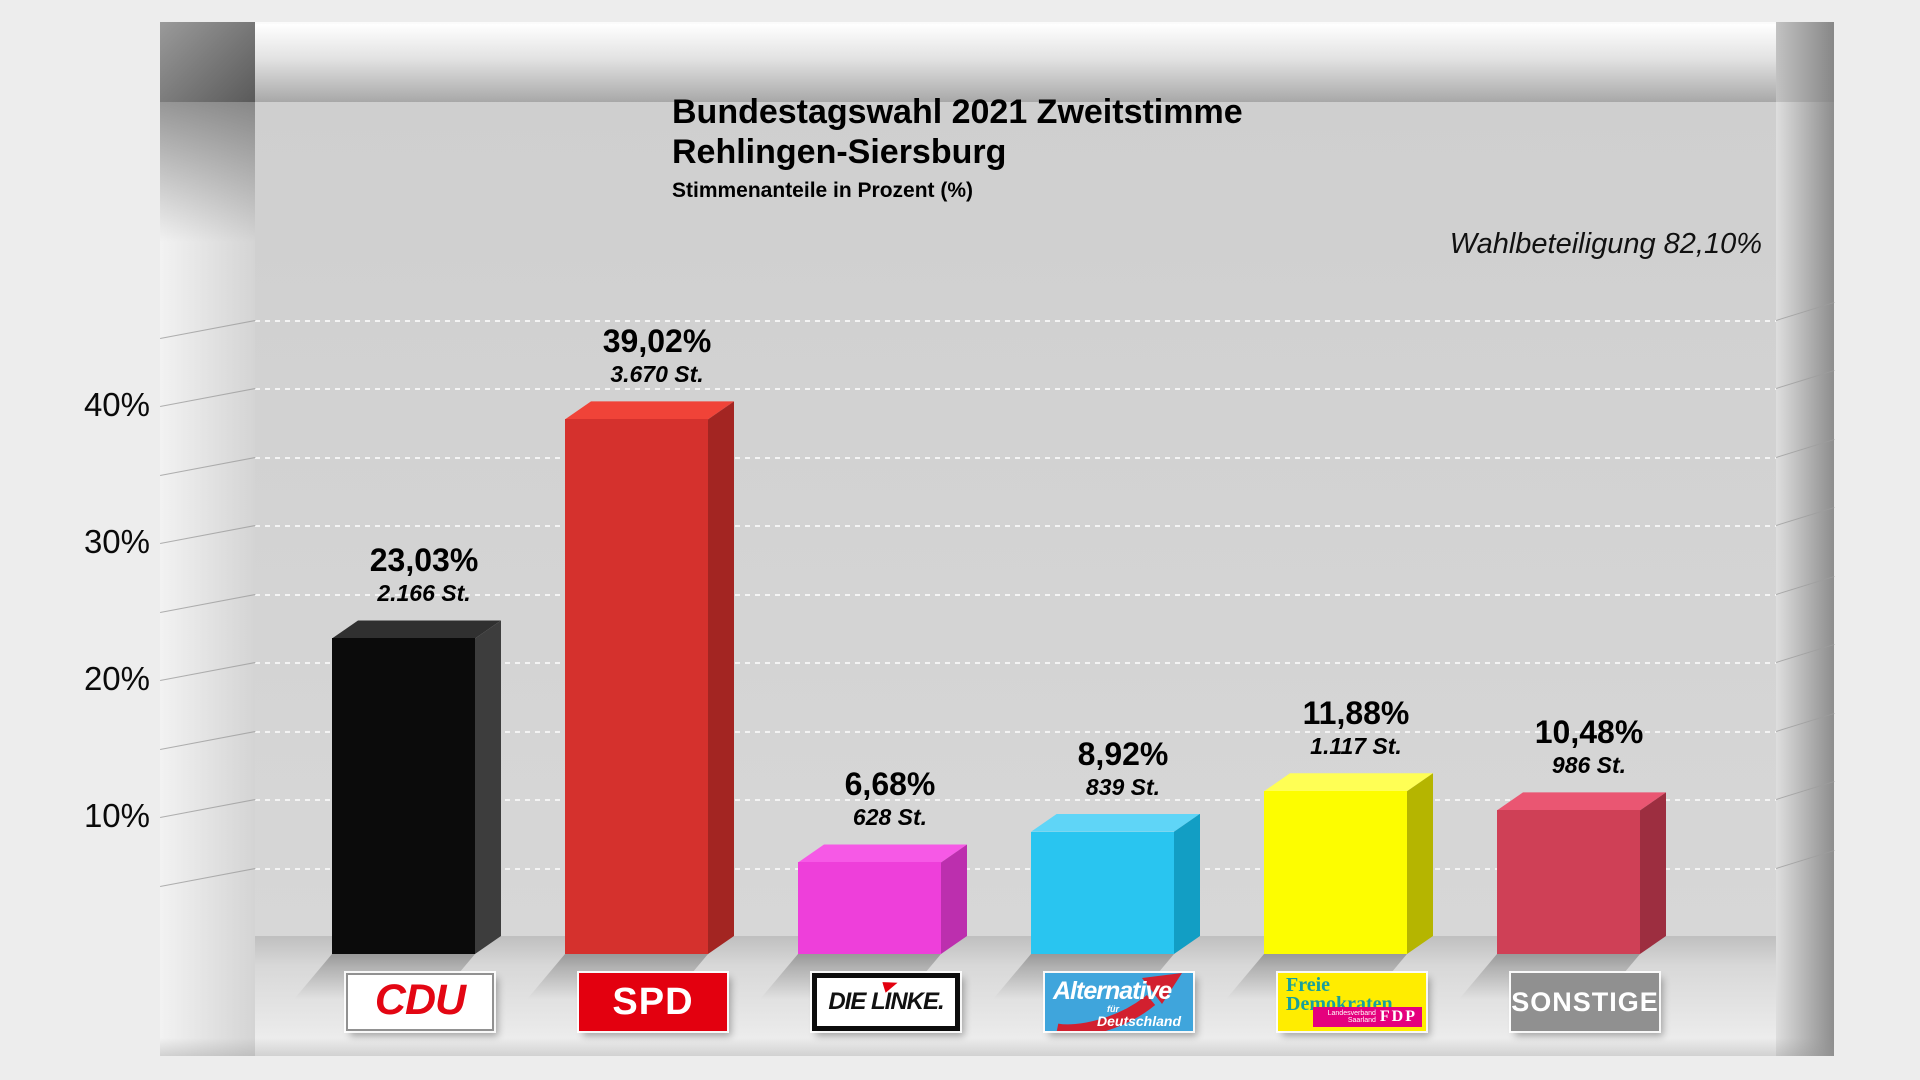 Image resolution: width=1920 pixels, height=1080 pixels. Describe the element at coordinates (1589, 732) in the screenshot. I see `percent-label-sonstige: 10,48%` at that location.